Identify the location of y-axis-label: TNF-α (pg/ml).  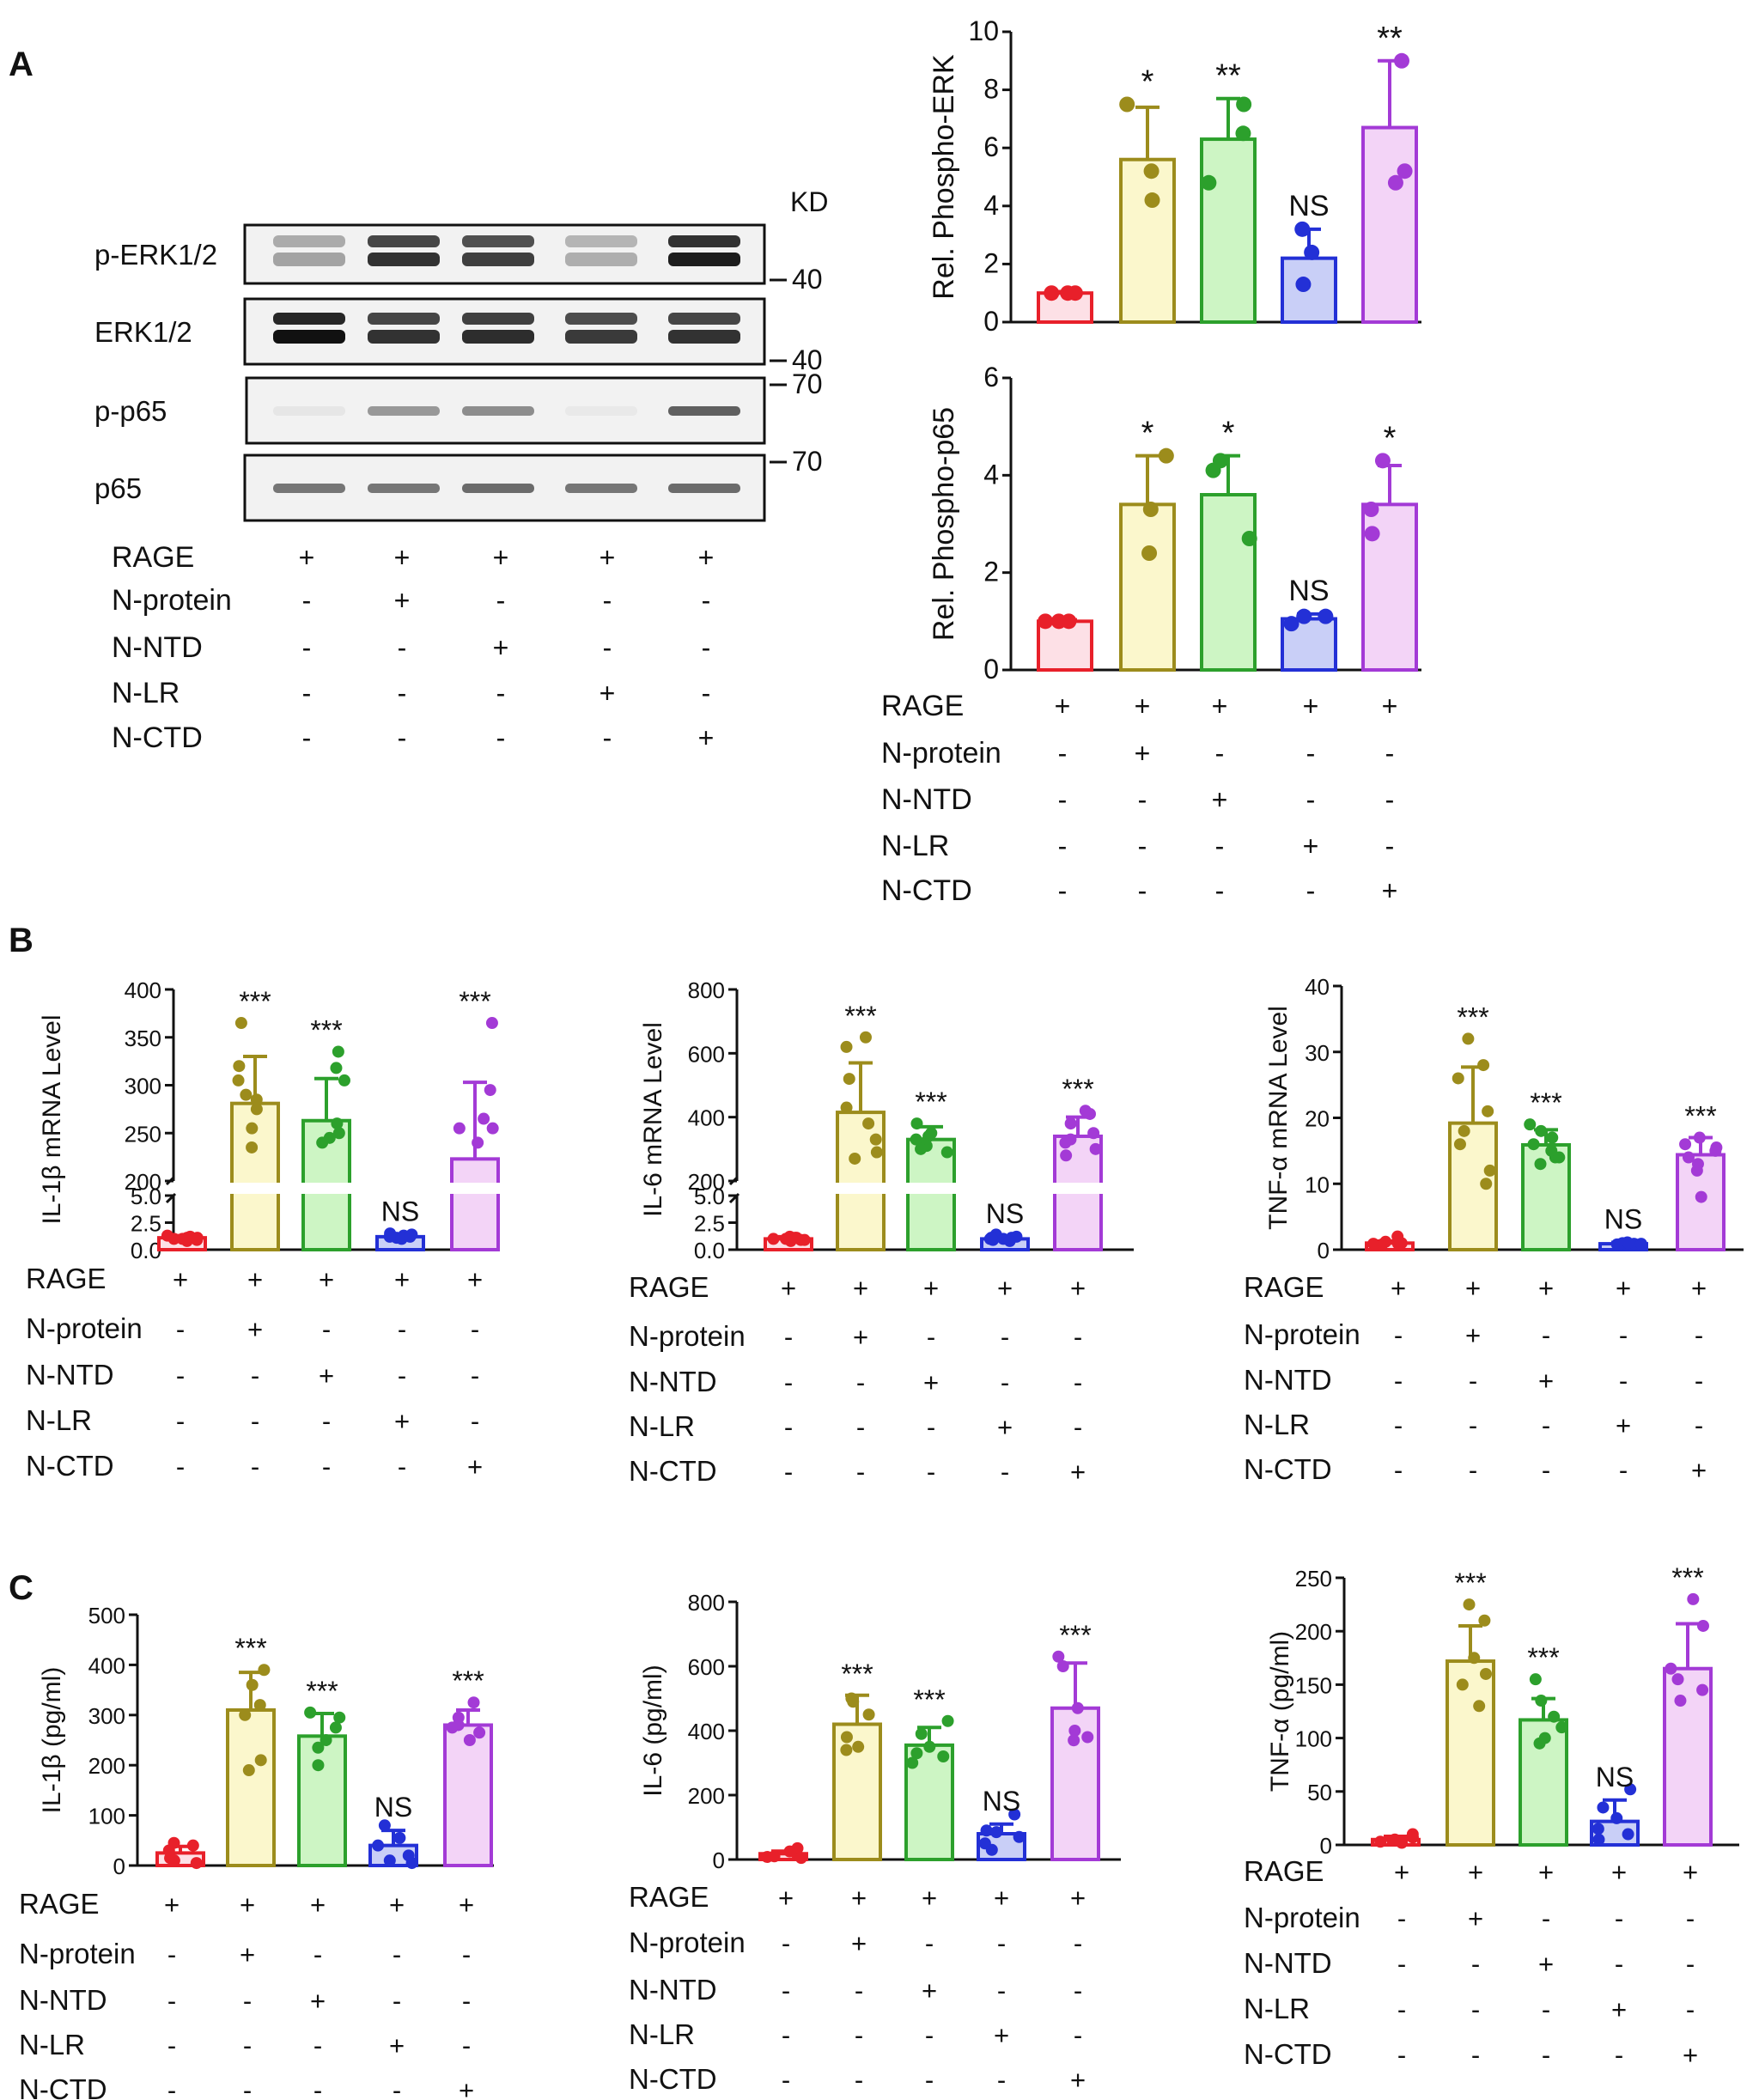
(1280, 1712).